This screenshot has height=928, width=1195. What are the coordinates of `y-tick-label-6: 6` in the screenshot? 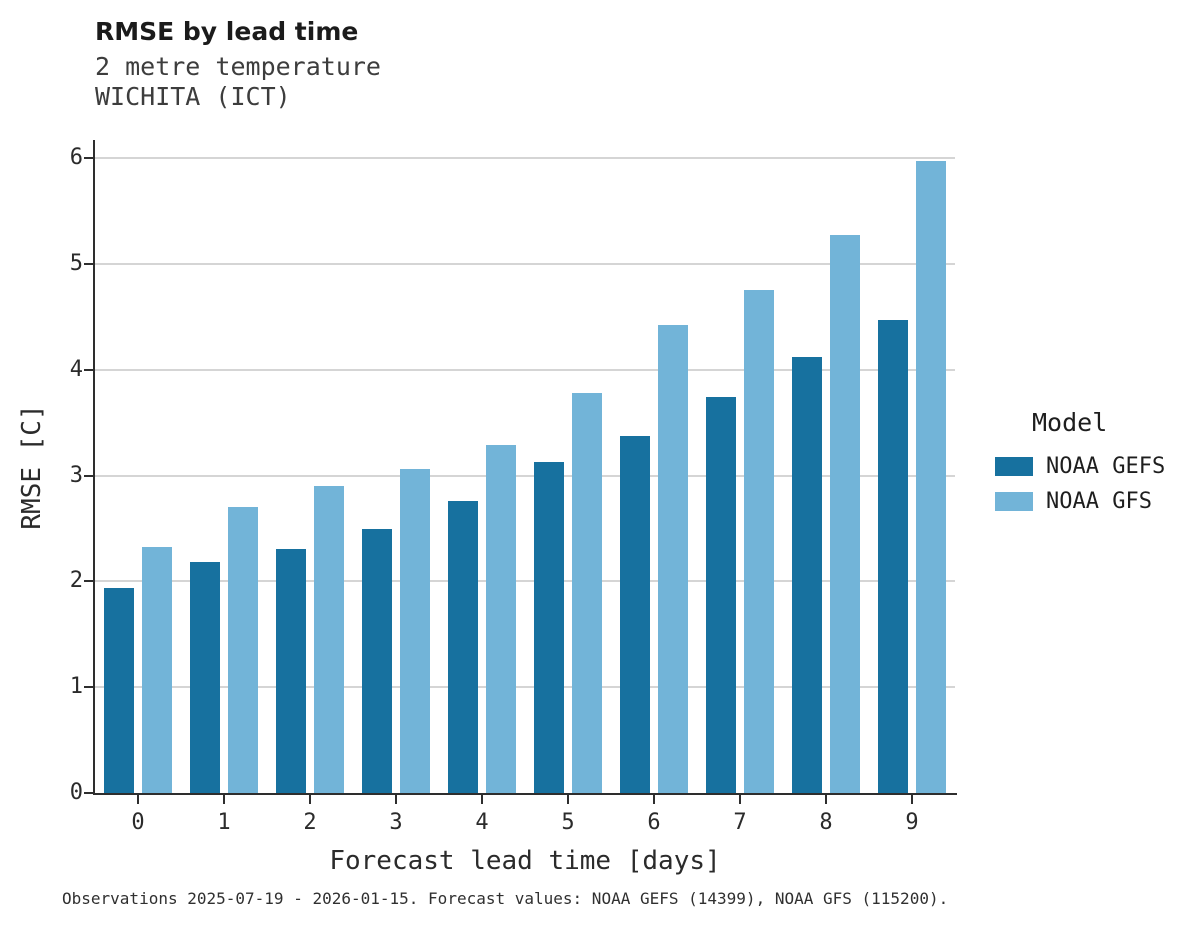 It's located at (76, 157).